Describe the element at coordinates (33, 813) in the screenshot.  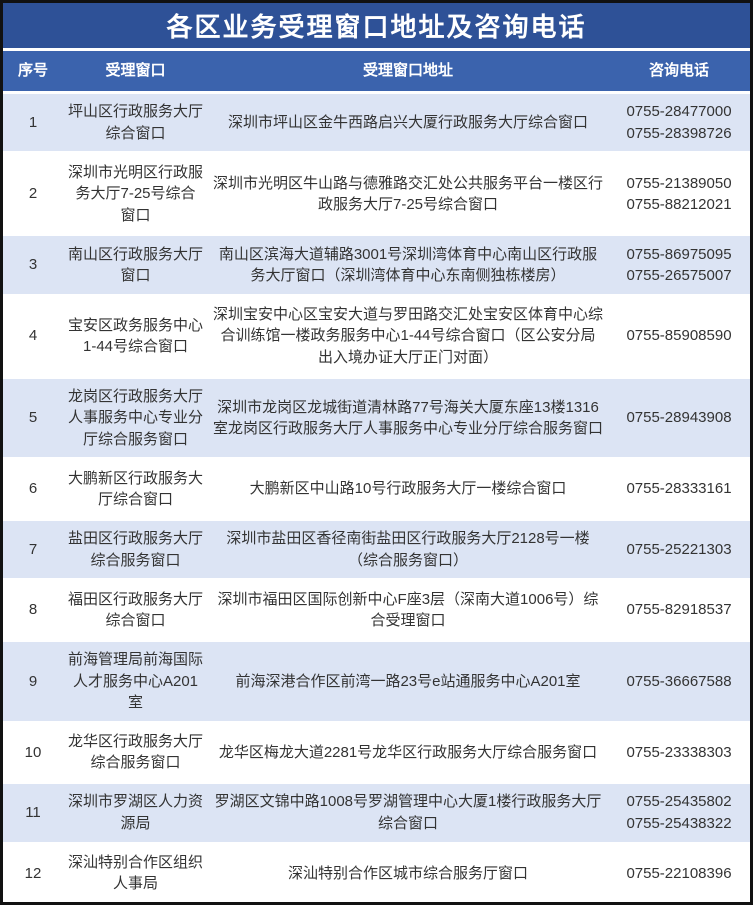
I see `row-number-cell: 11` at that location.